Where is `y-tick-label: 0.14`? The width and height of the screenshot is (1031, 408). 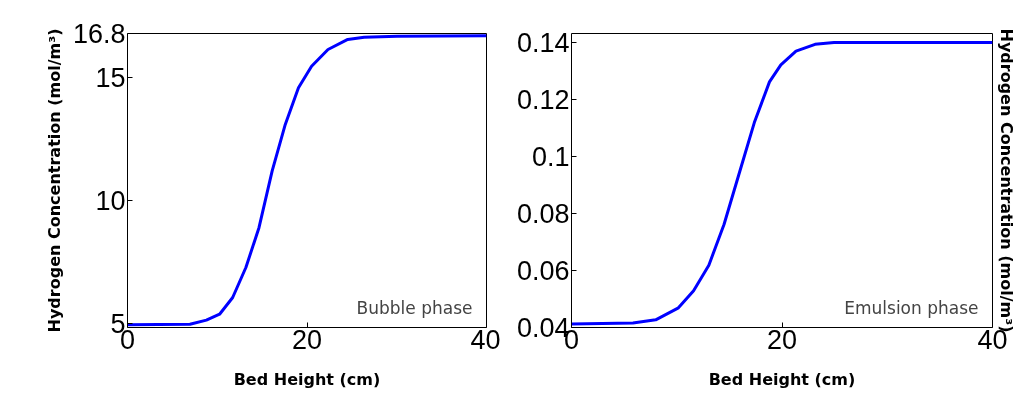
y-tick-label: 0.14 is located at coordinates (543, 43).